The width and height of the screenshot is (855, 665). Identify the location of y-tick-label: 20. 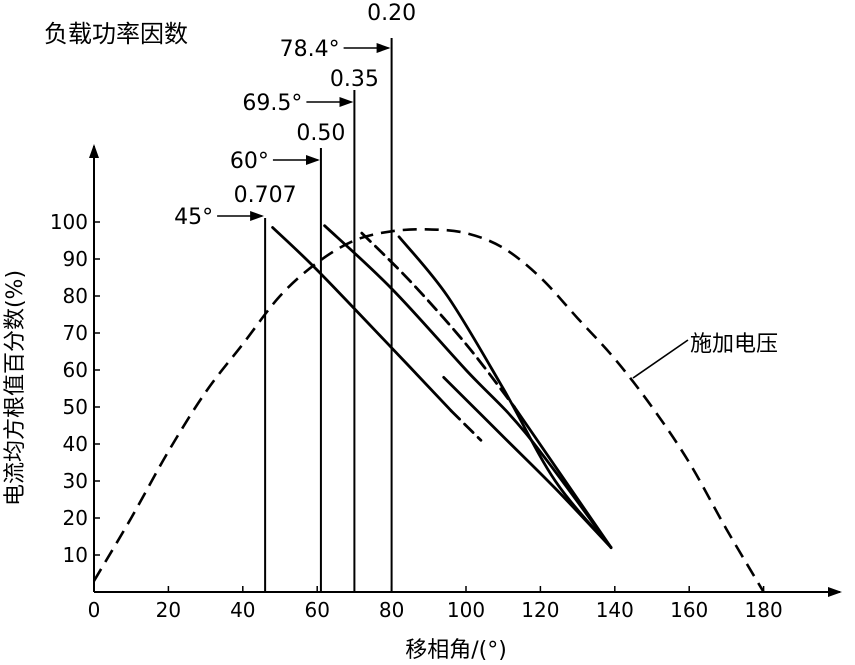
(75, 518).